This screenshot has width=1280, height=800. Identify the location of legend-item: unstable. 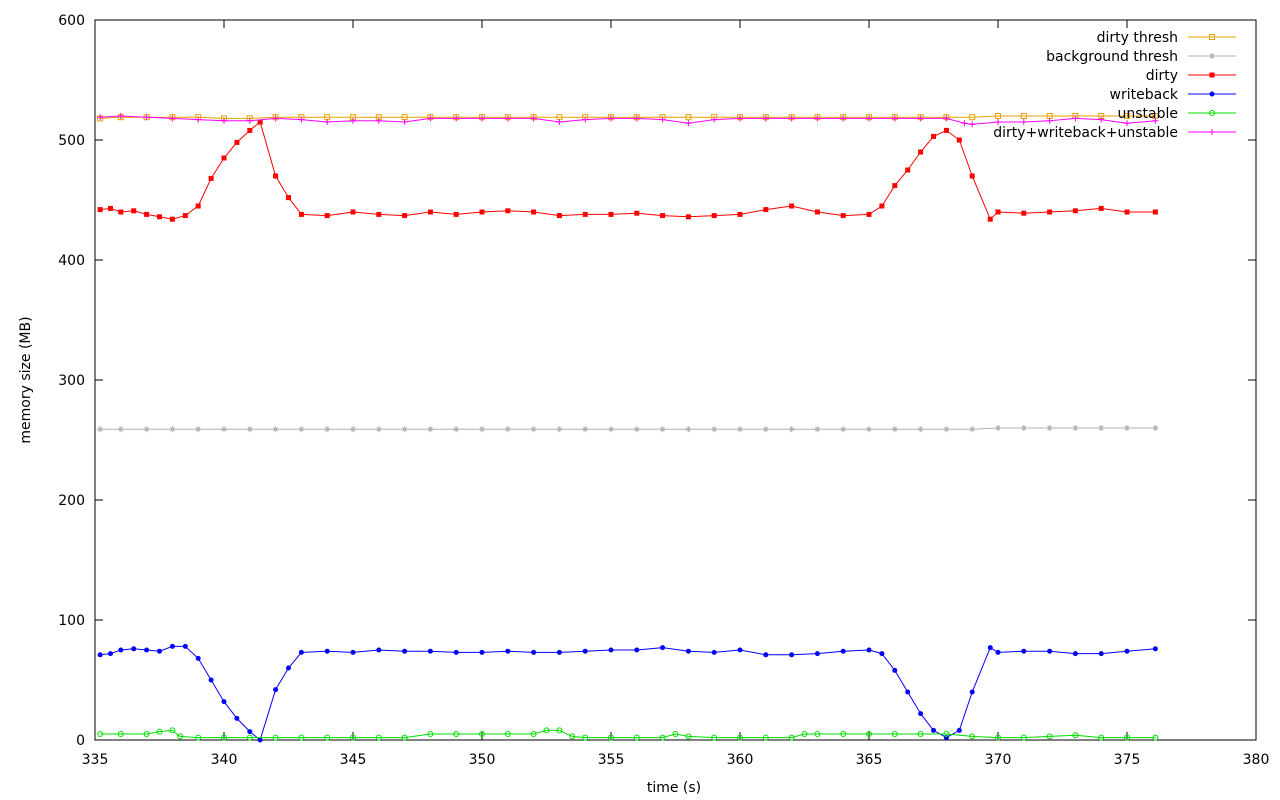
(1177, 114).